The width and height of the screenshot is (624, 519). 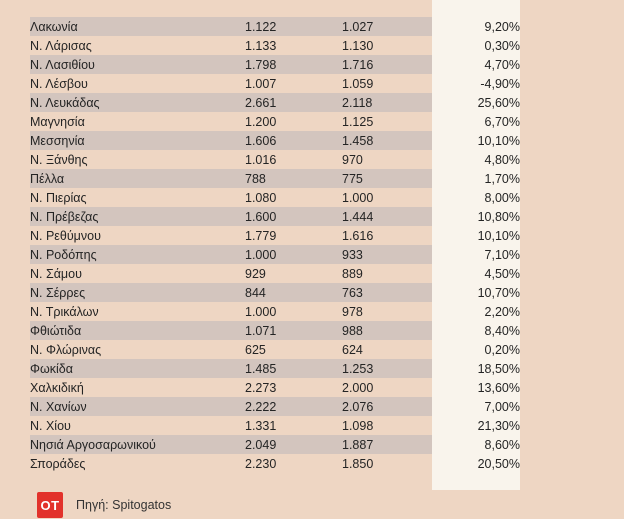 What do you see at coordinates (293, 330) in the screenshot?
I see `value1-cell: 1.071` at bounding box center [293, 330].